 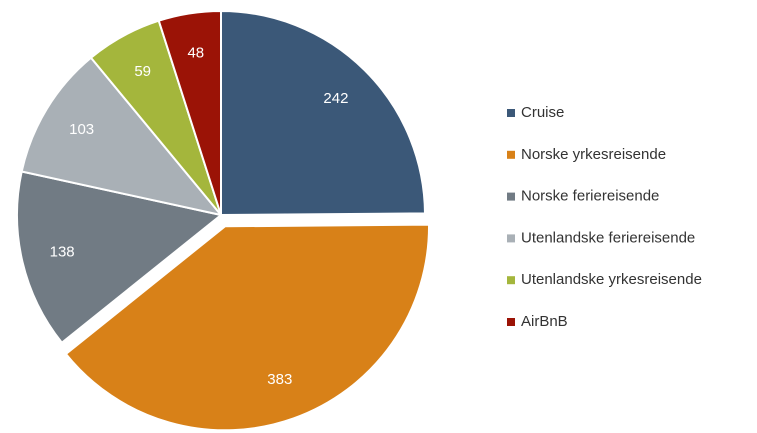 I want to click on legend-label: Cruise, so click(x=542, y=112).